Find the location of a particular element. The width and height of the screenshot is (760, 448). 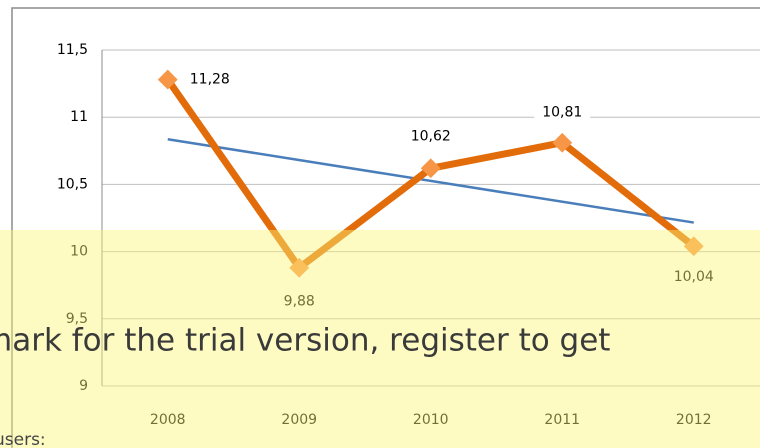

y-tick-label: 11 is located at coordinates (79, 117).